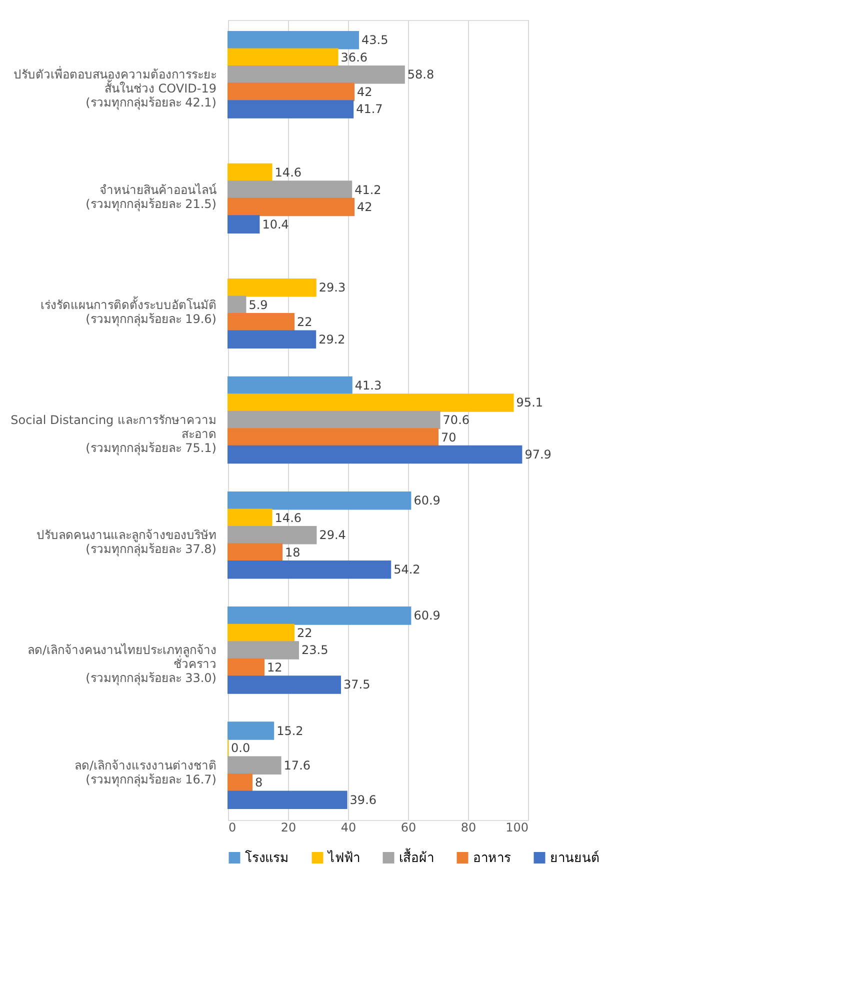  I want to click on data-label: 10.4, so click(275, 224).